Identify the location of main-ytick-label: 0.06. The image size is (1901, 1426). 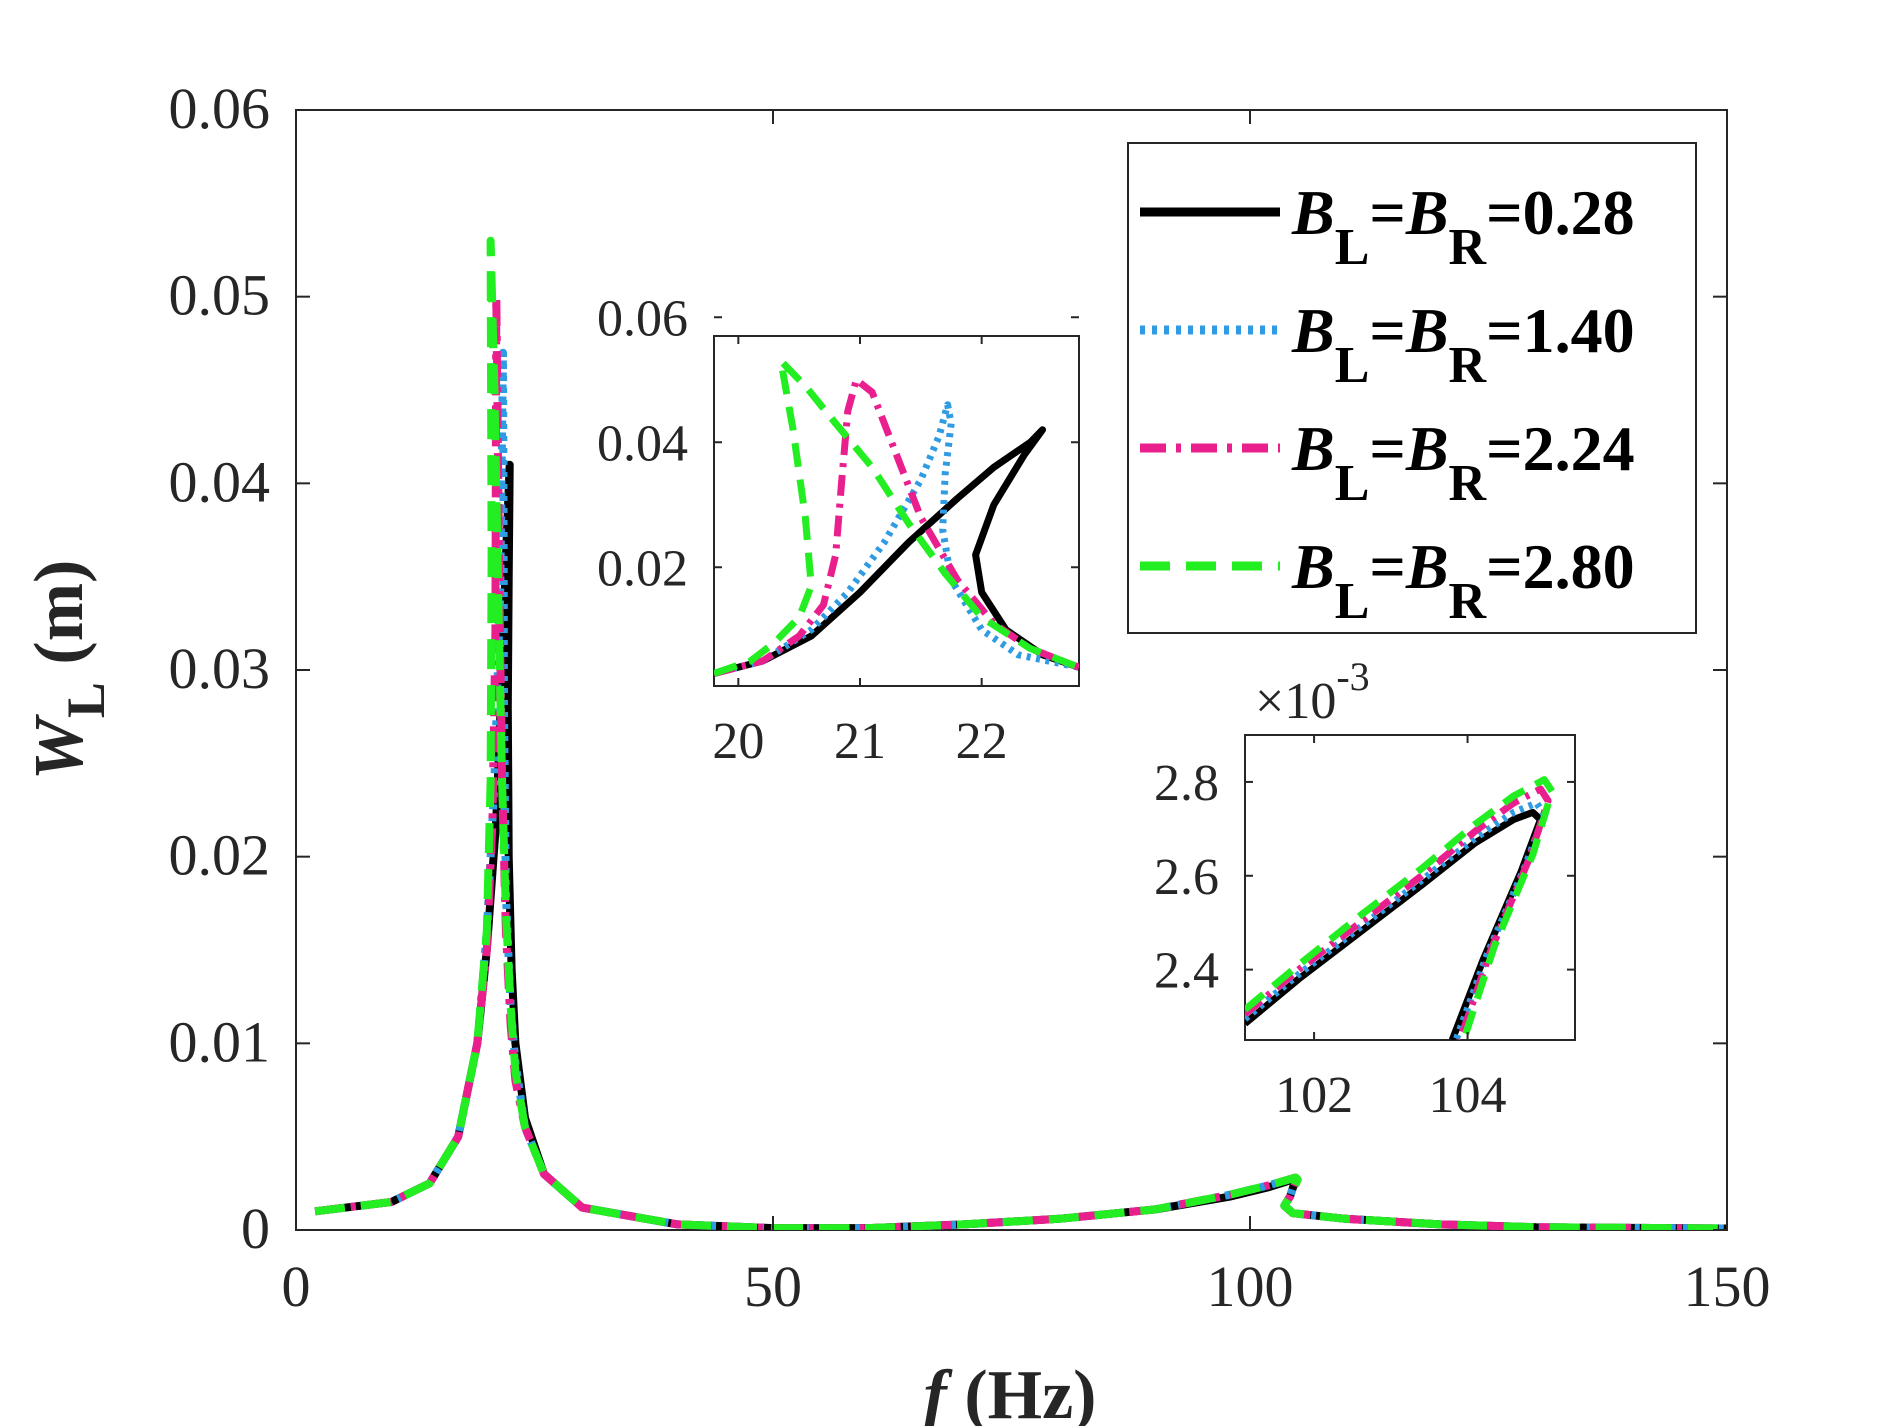
(220, 108).